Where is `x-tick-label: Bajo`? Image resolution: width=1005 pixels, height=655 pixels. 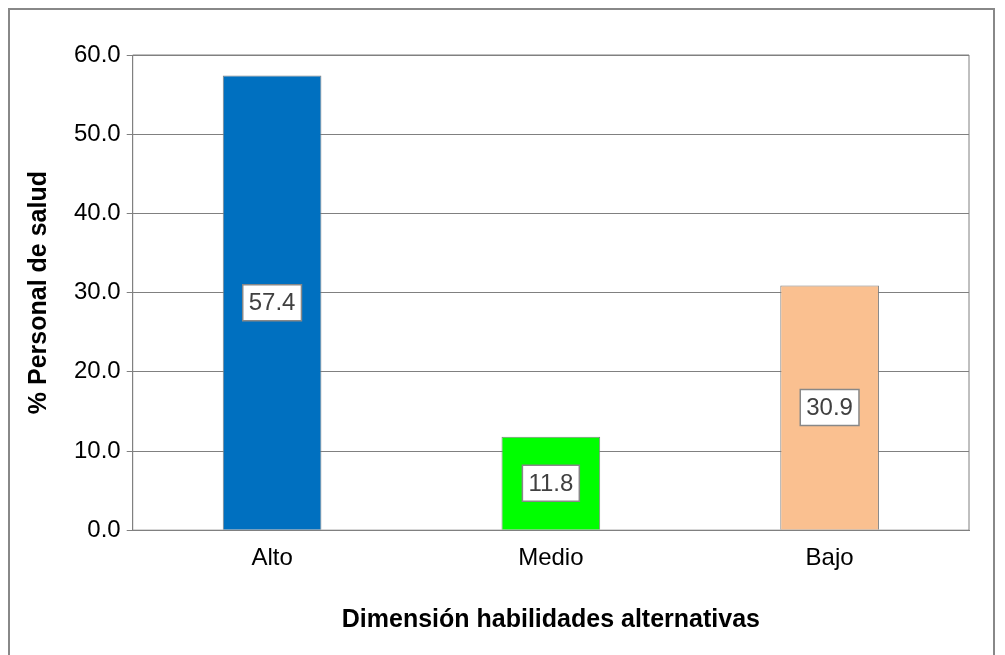
x-tick-label: Bajo is located at coordinates (829, 557).